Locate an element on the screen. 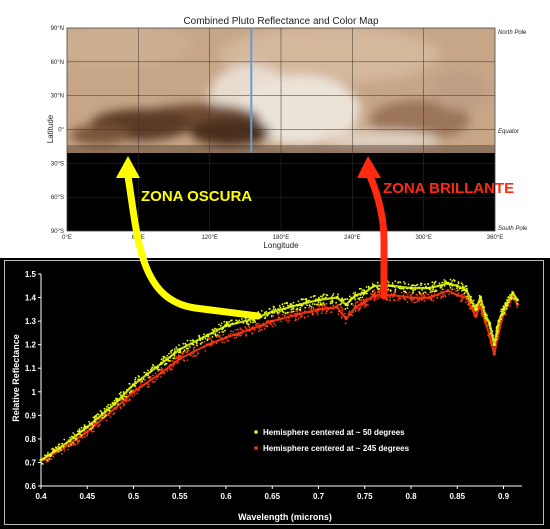 This screenshot has width=550, height=529. y-tick-labels: 0.6 0.7 0.8 0.9 1 1.1 1.2 1.3 1.4 1.5 is located at coordinates (31, 380).